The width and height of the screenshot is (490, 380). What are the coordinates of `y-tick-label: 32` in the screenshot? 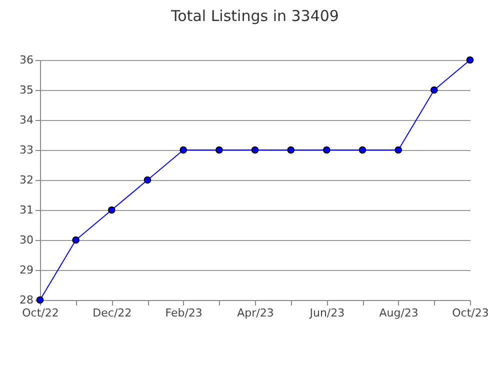 It's located at (27, 180).